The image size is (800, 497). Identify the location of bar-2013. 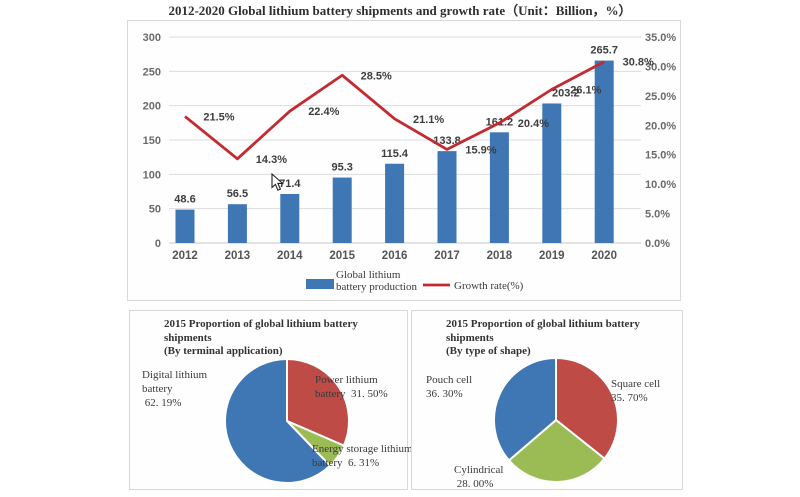
(237, 223).